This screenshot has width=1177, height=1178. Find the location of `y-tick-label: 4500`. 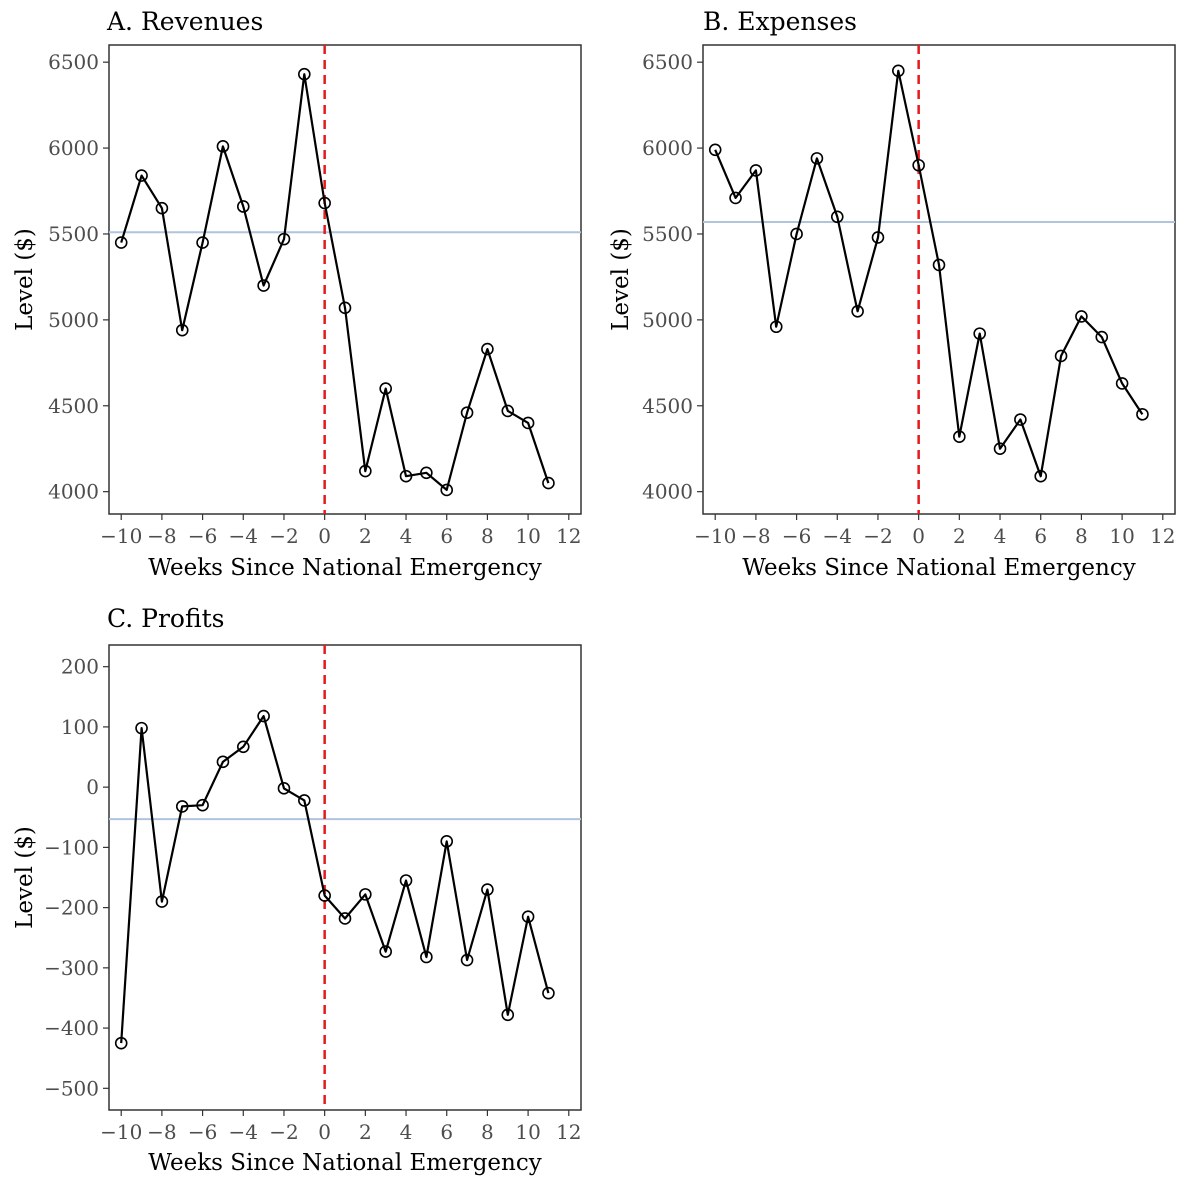

y-tick-label: 4500 is located at coordinates (73, 406).